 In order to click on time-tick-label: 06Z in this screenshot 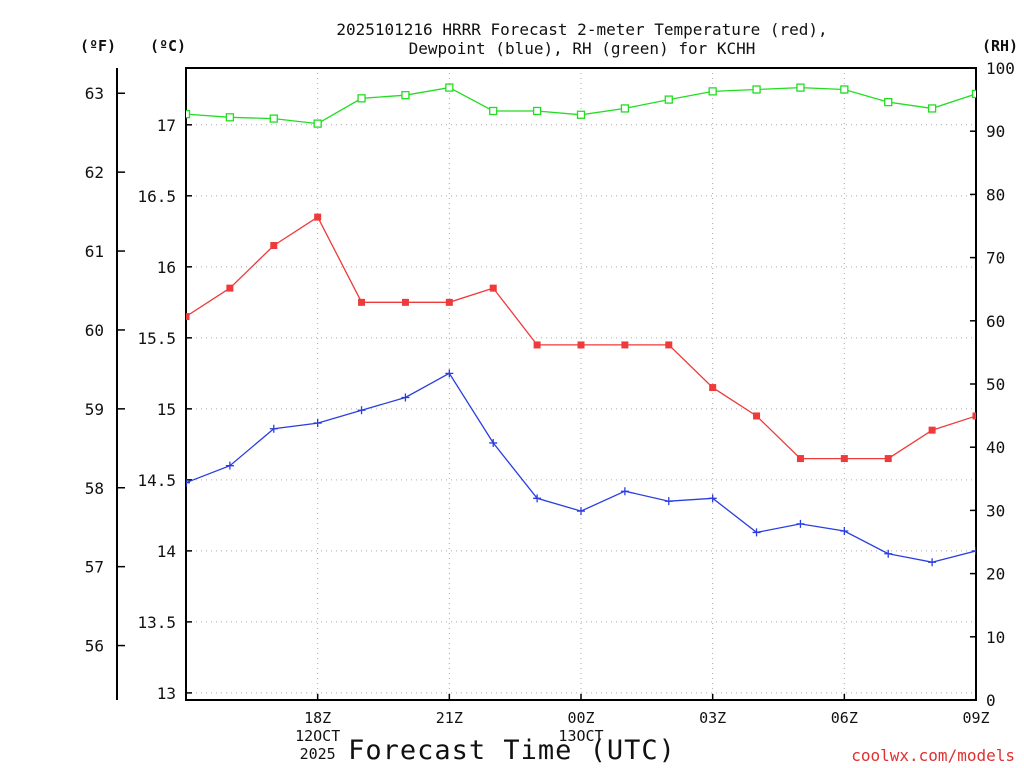, I will do `click(844, 718)`.